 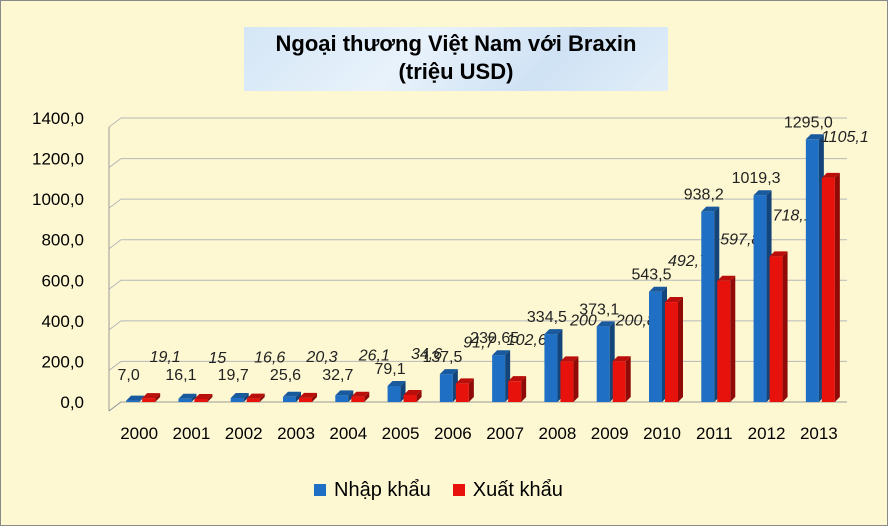 I want to click on x-tick-label: 2007, so click(x=505, y=433).